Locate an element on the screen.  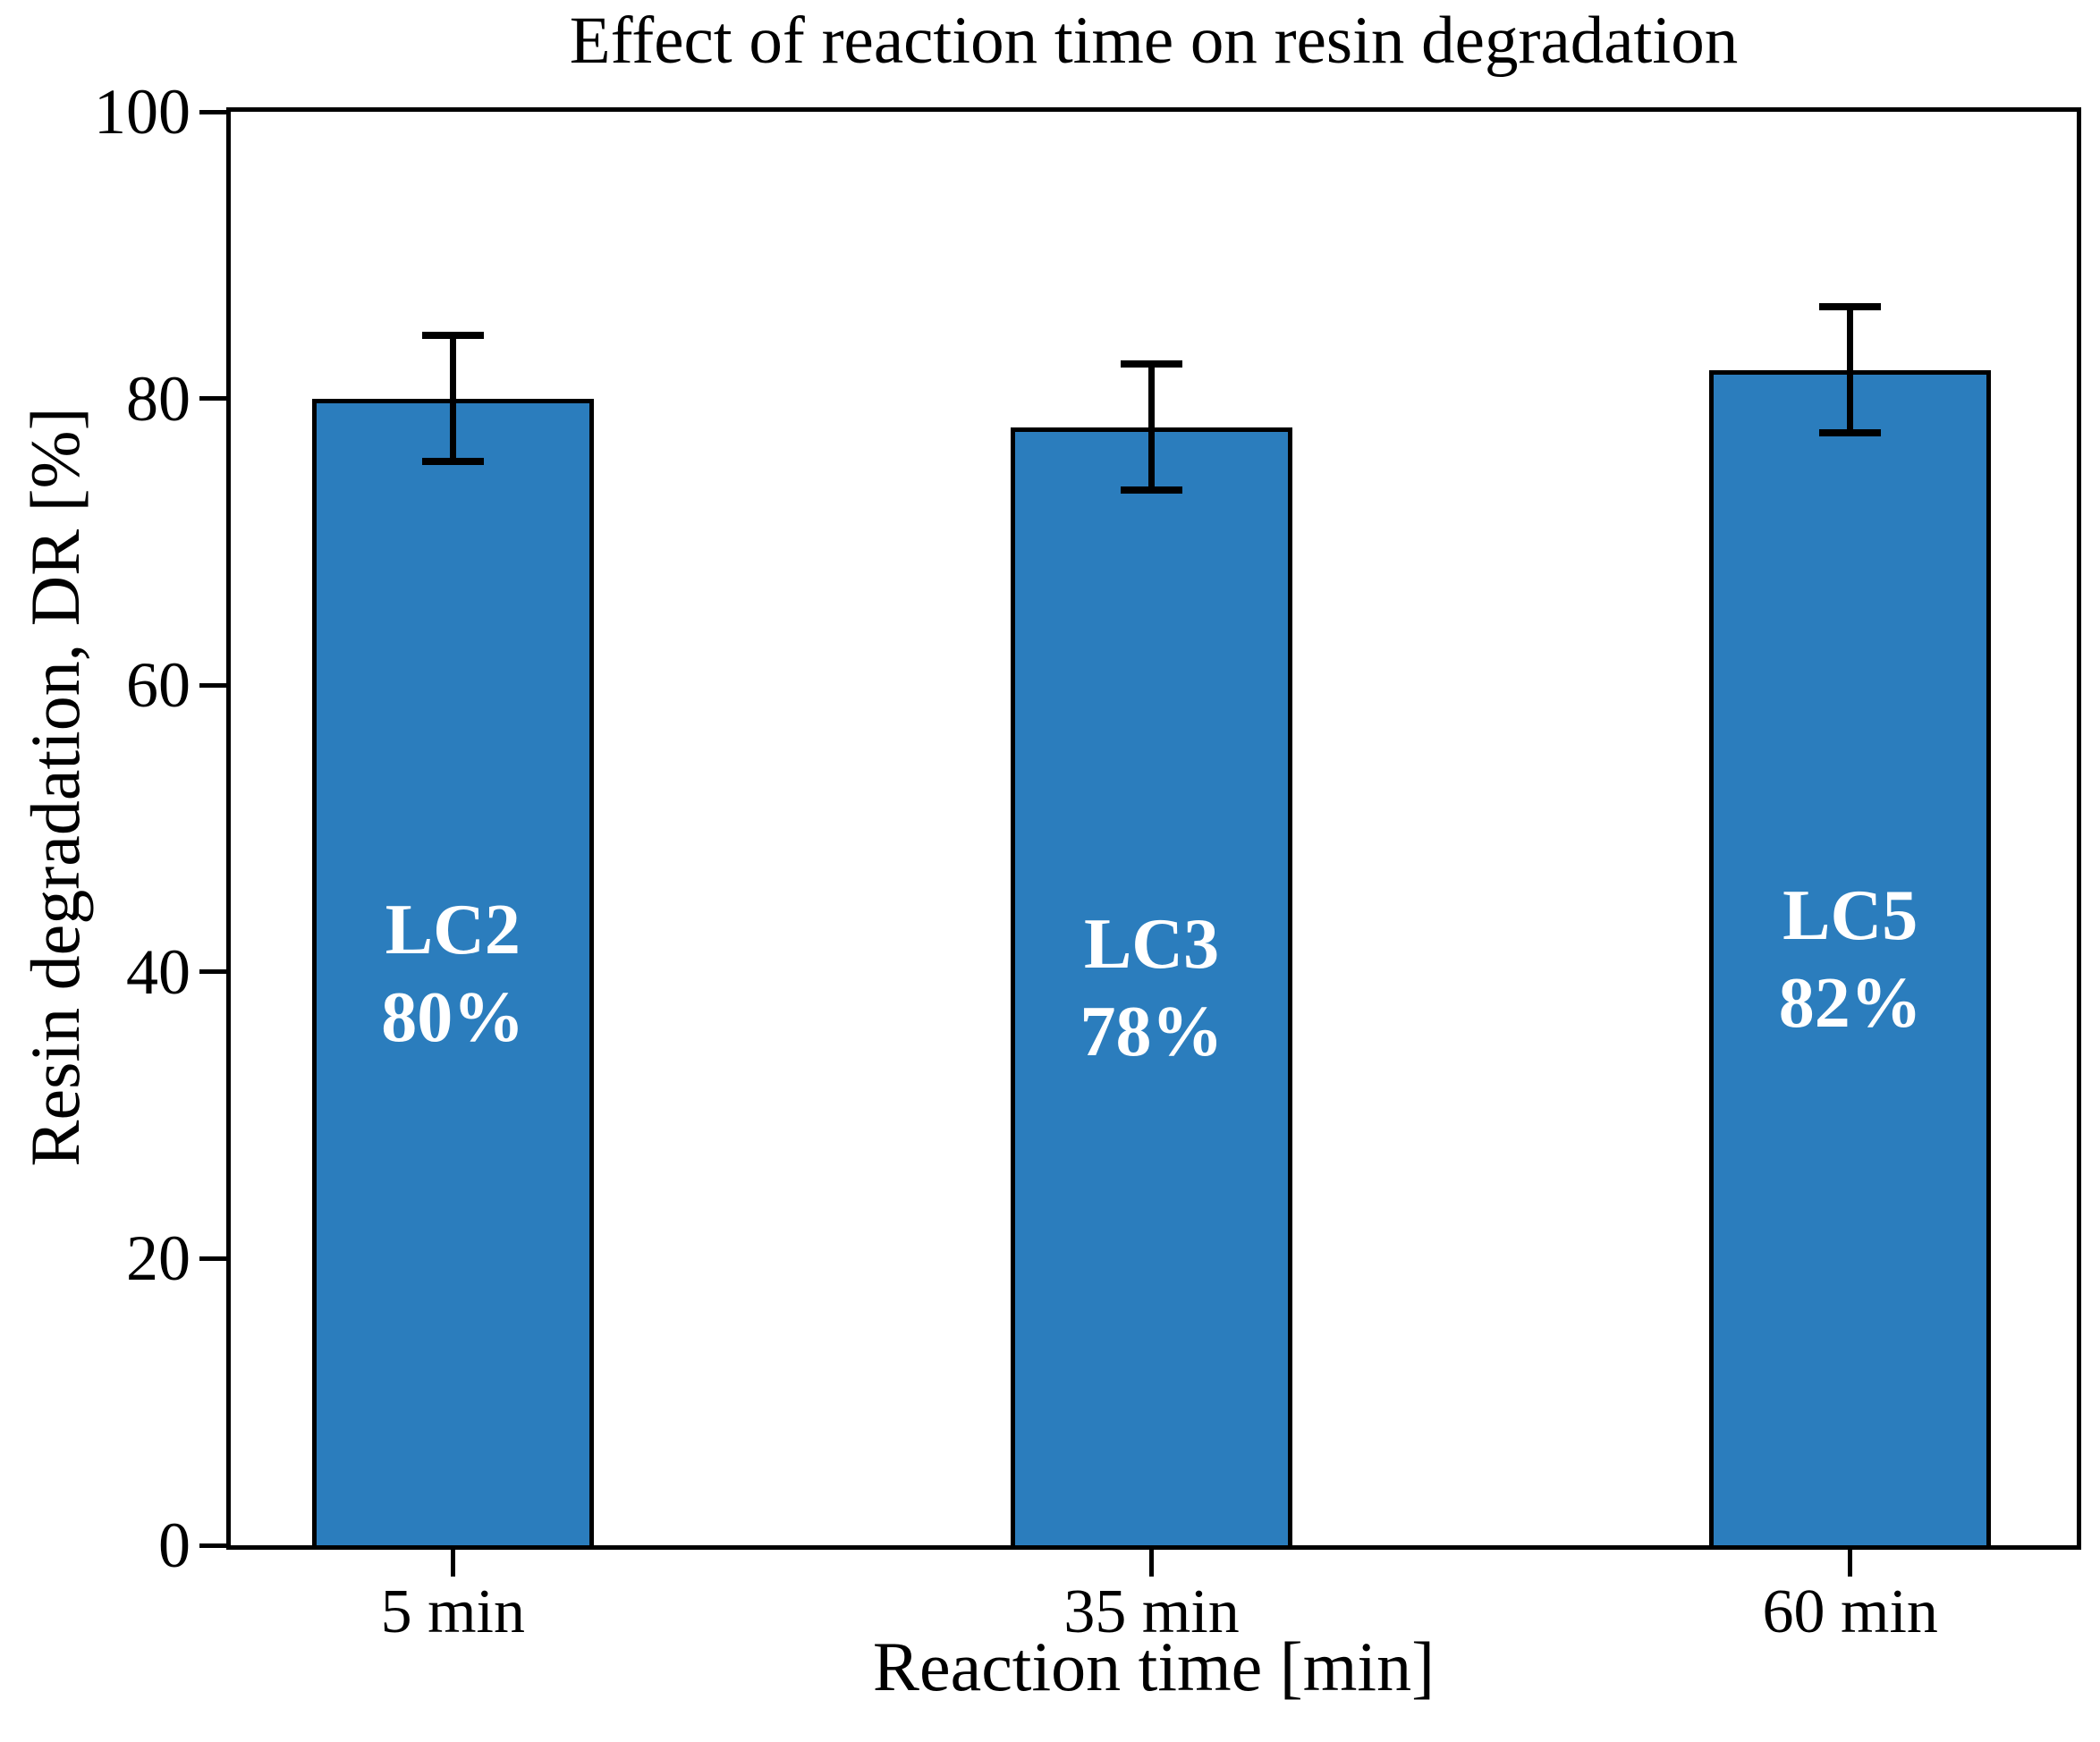
y-axis-label: Resin degradation, DR [%] is located at coordinates (55, 787).